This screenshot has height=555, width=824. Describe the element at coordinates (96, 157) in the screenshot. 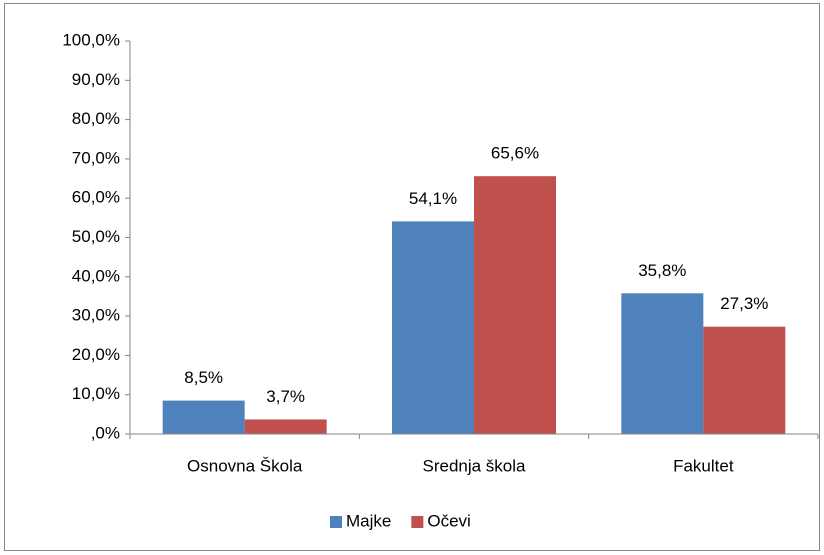

I see `y-tick-label: 70,0%` at that location.